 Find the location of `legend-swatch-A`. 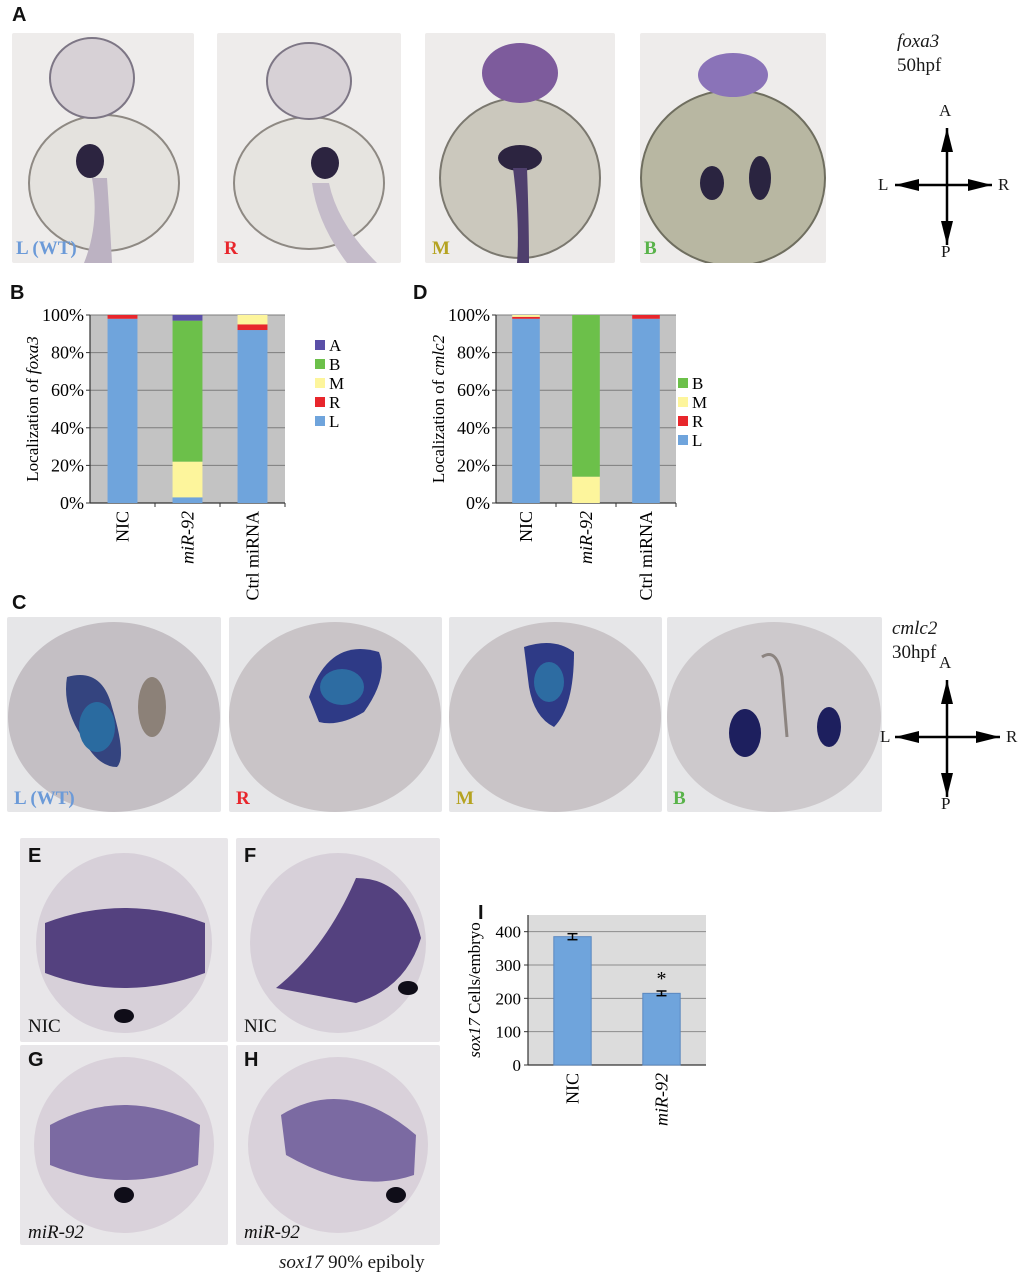

legend-swatch-A is located at coordinates (320, 345).